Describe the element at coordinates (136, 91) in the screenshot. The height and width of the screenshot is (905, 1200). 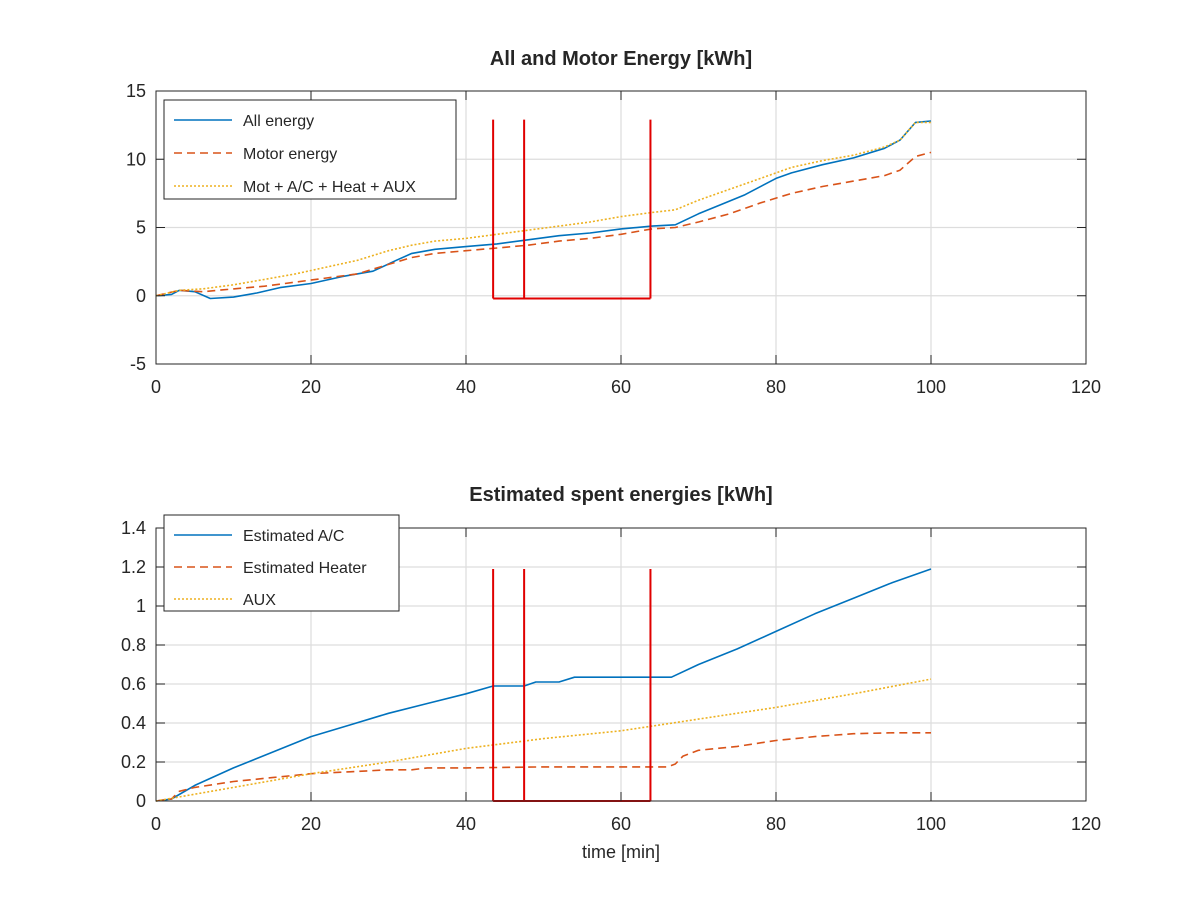
I see `y-tick-label: 15` at that location.